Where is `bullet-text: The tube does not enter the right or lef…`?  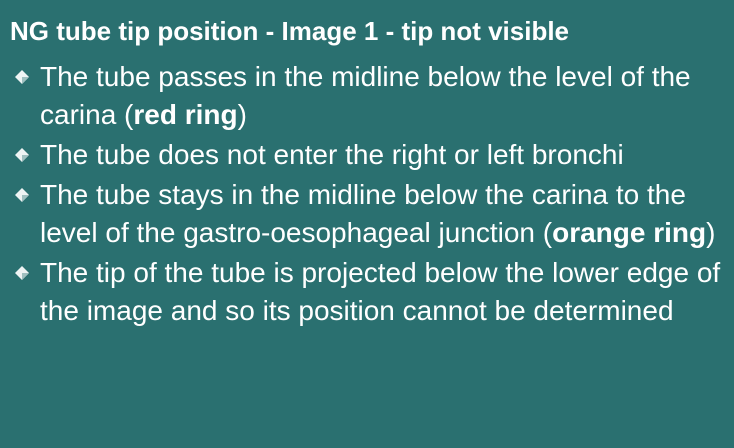 bullet-text: The tube does not enter the right or lef… is located at coordinates (332, 154).